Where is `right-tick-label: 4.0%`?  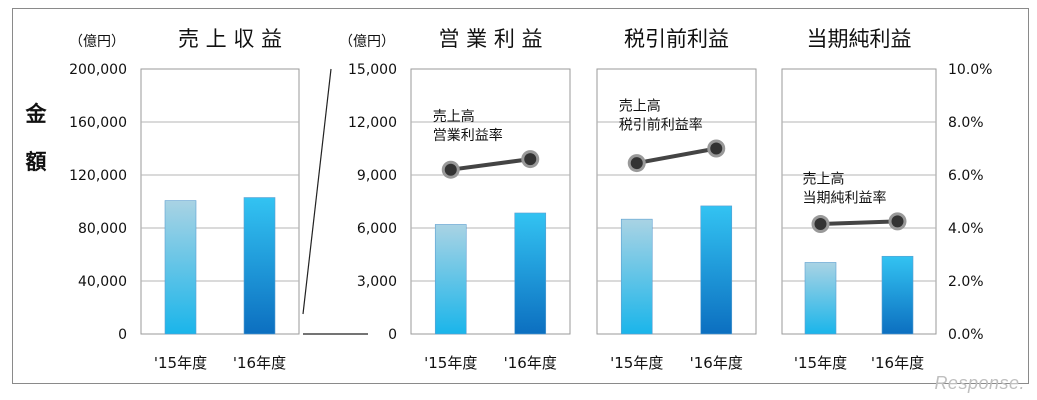 right-tick-label: 4.0% is located at coordinates (966, 229).